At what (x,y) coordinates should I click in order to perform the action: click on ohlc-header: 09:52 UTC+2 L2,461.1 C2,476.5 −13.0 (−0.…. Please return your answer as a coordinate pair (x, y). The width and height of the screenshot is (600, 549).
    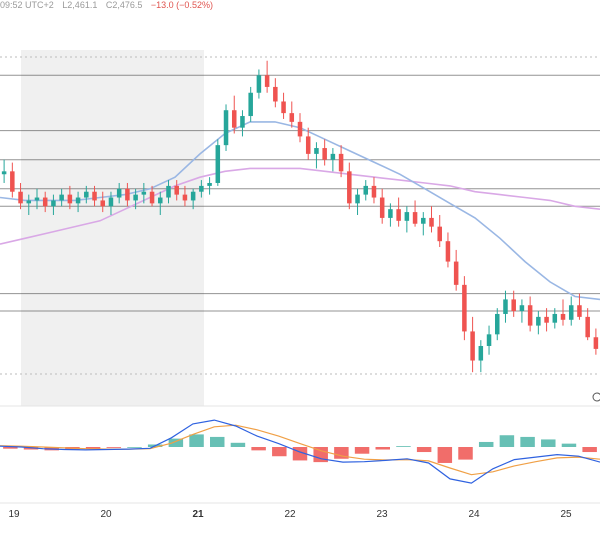
    Looking at the image, I should click on (109, 8).